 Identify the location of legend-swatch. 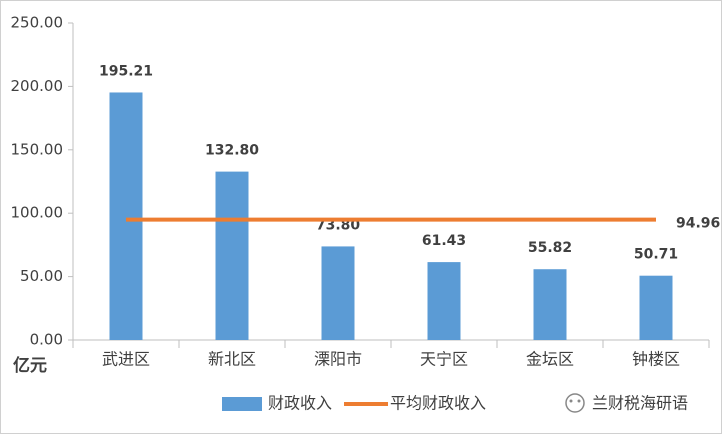
(242, 404).